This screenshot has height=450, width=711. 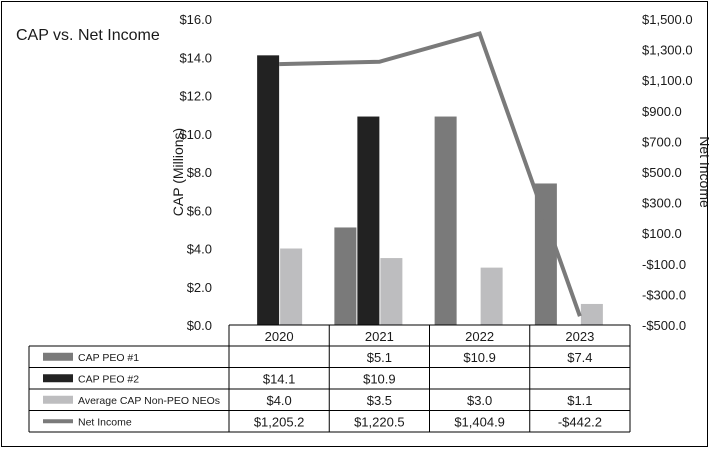 What do you see at coordinates (199, 249) in the screenshot?
I see `y-tick-label: $4.0` at bounding box center [199, 249].